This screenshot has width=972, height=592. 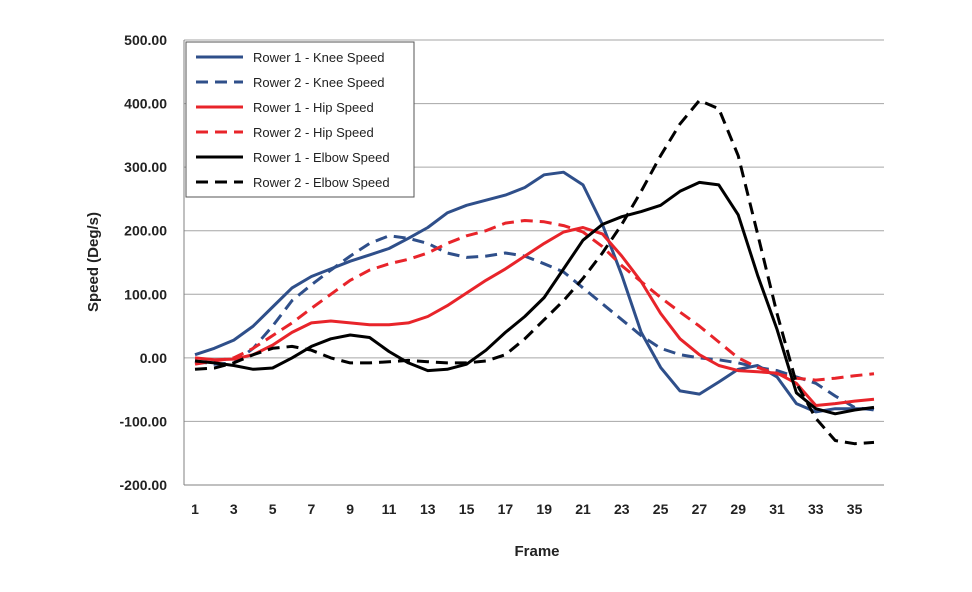 I want to click on x-tick-label: 15, so click(x=467, y=509).